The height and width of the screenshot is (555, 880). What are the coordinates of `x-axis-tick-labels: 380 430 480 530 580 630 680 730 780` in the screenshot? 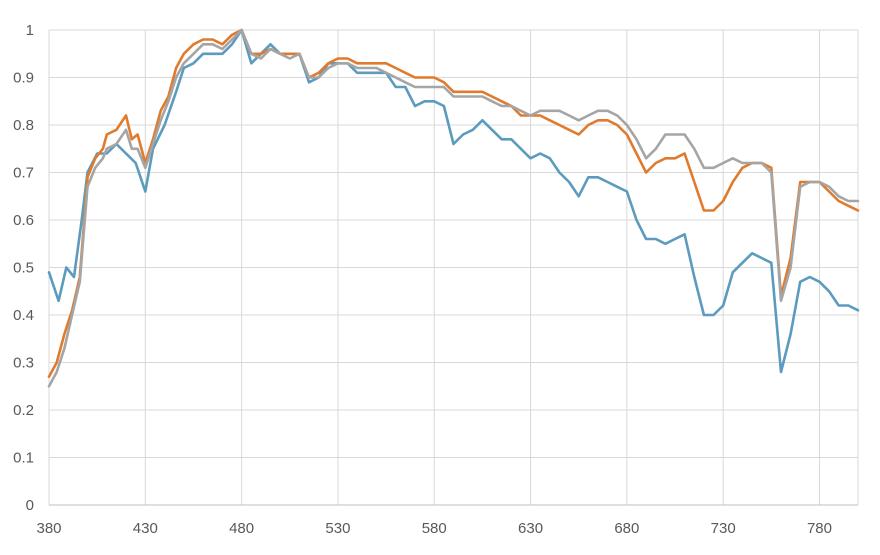 It's located at (434, 528).